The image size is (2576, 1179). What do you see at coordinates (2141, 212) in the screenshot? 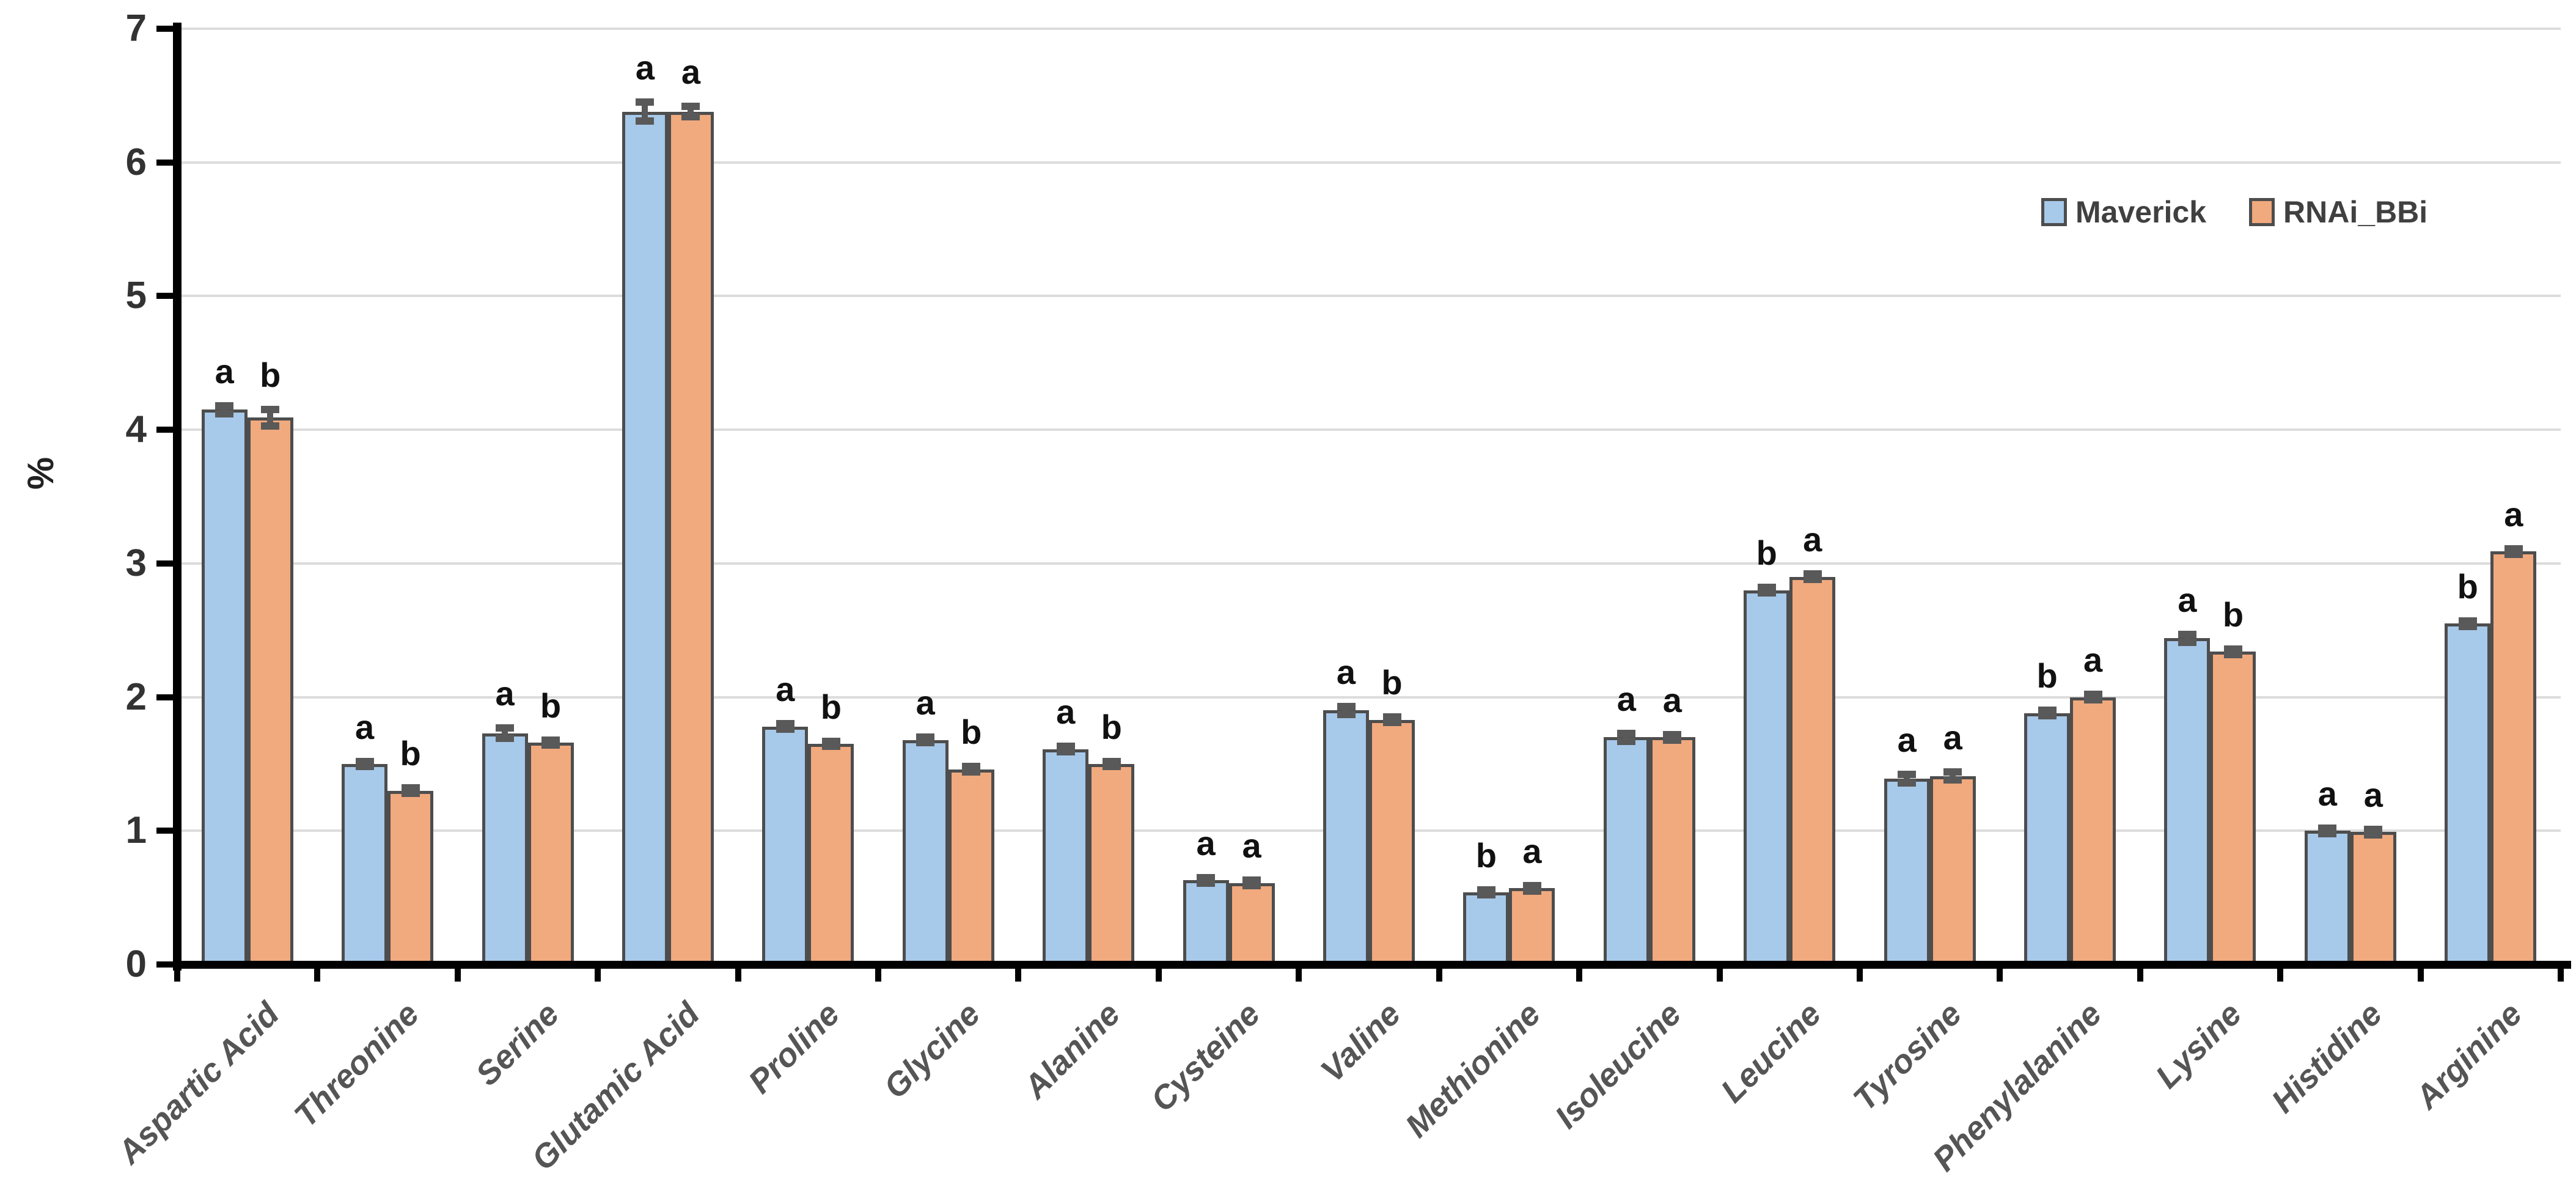
I see `legend-label-maverick: Maverick` at bounding box center [2141, 212].